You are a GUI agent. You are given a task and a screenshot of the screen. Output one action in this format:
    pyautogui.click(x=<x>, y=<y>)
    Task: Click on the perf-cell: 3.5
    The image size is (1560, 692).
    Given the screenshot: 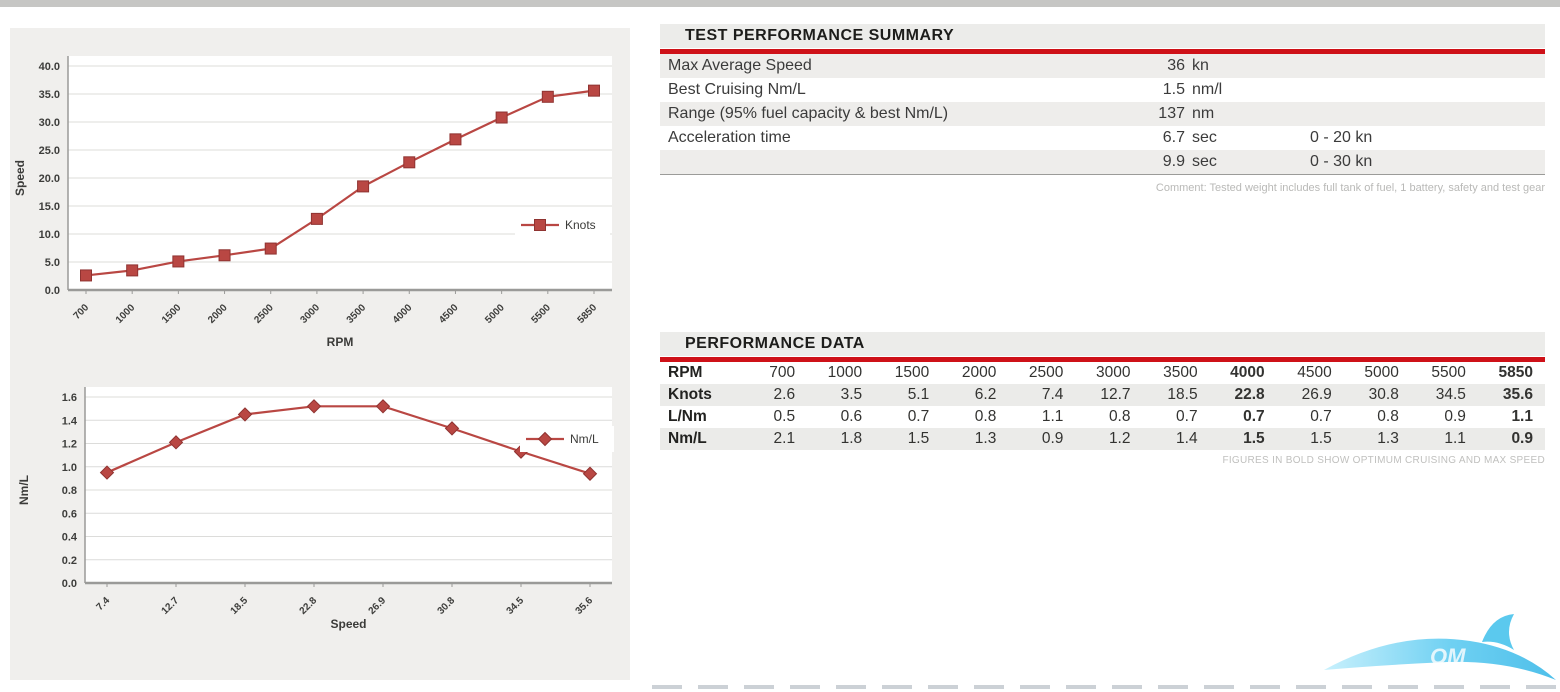 What is the action you would take?
    pyautogui.click(x=851, y=394)
    